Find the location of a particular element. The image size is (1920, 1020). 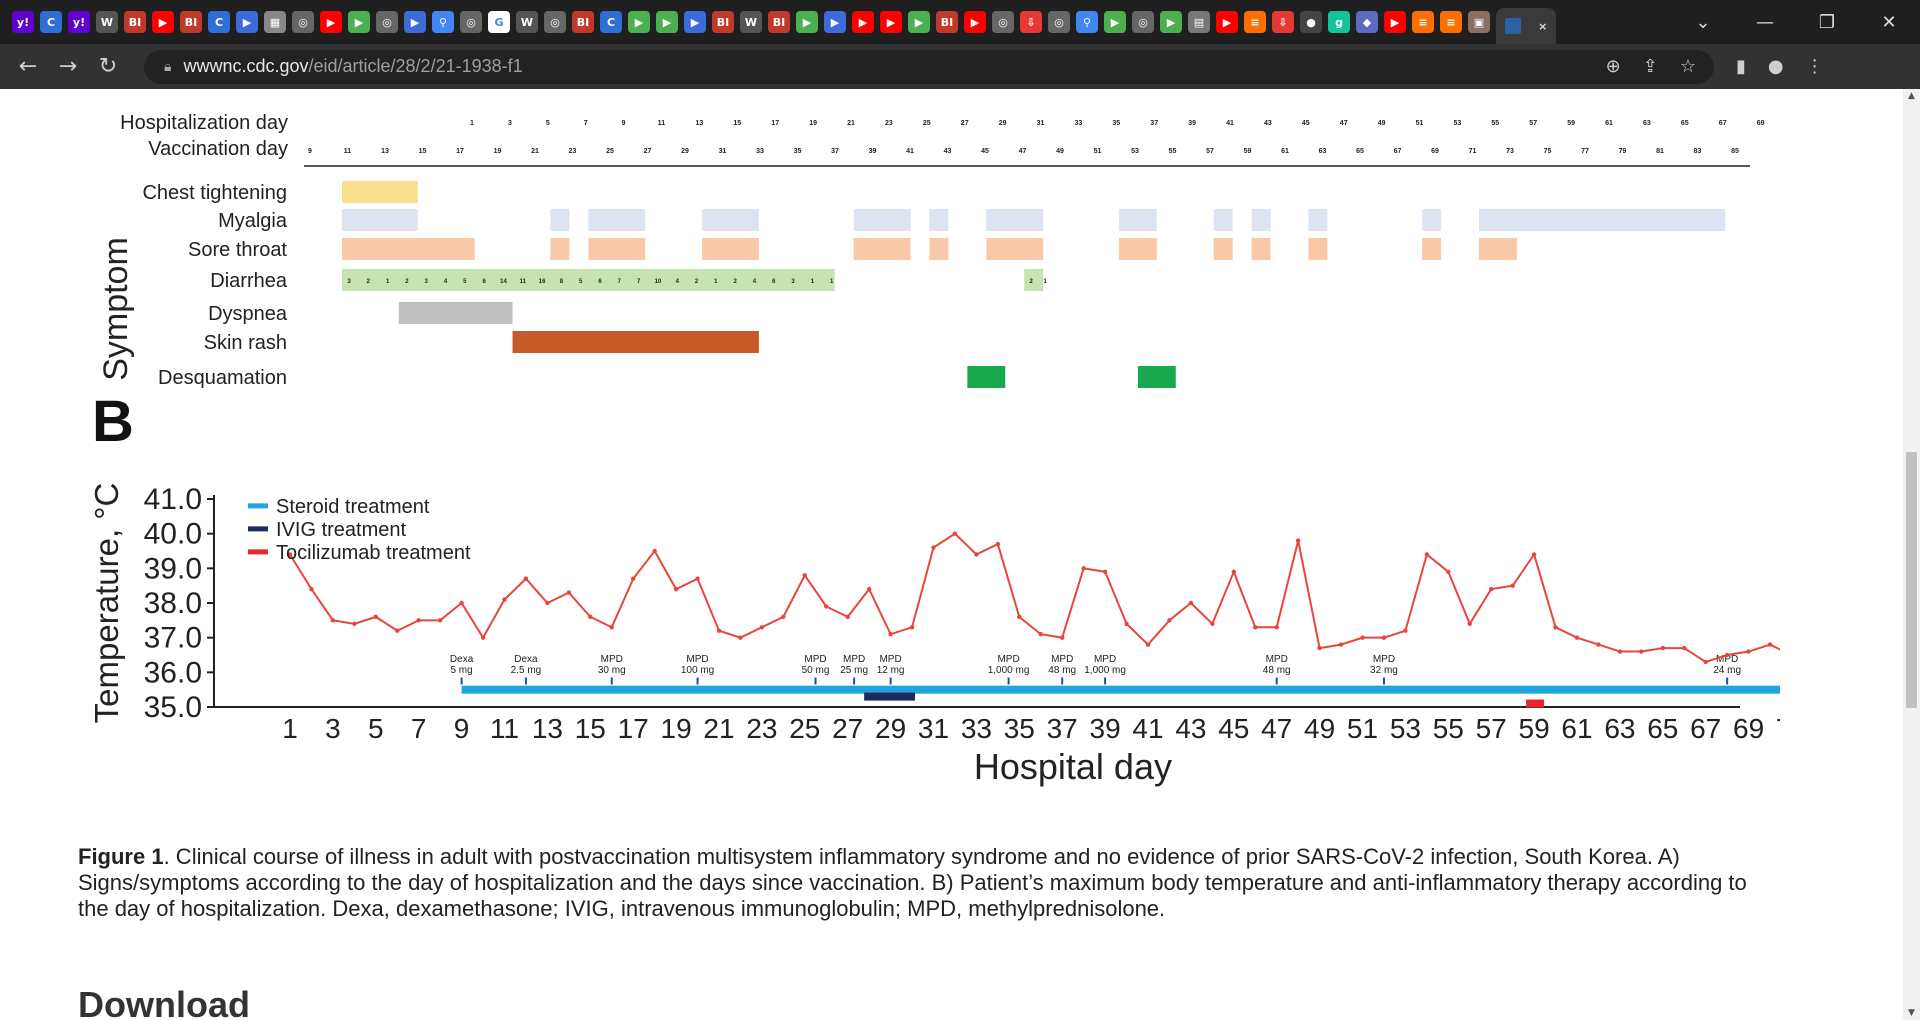

vacc-day-tick: 17 is located at coordinates (460, 151).